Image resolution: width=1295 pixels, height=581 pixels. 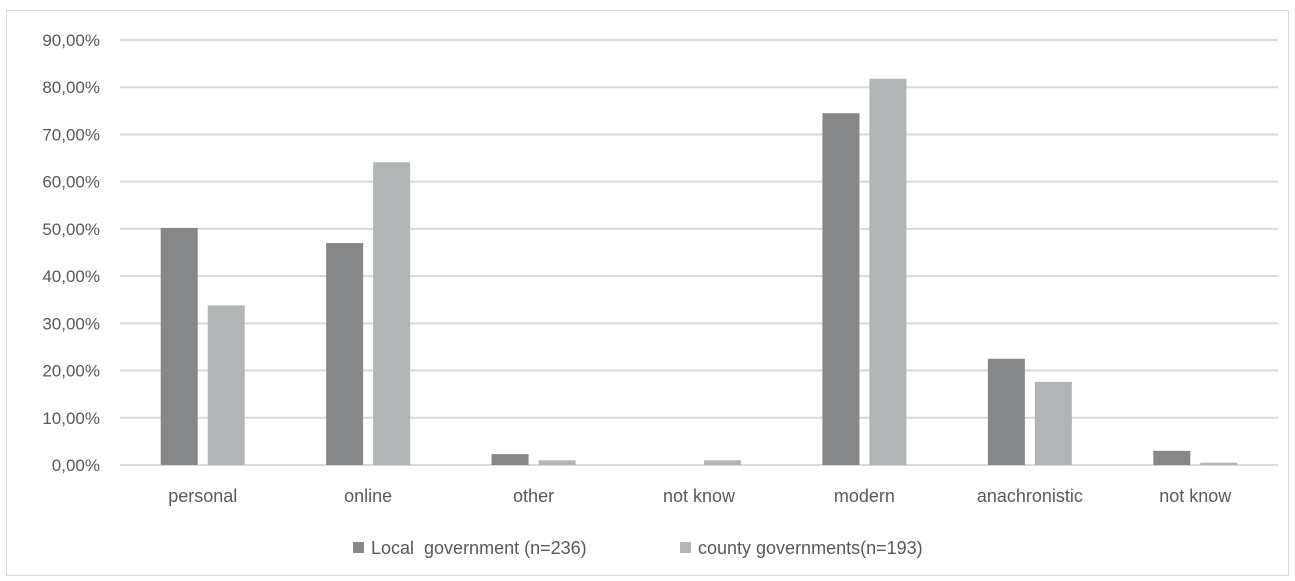 I want to click on y-tick-label: 0,00%, so click(x=76, y=465).